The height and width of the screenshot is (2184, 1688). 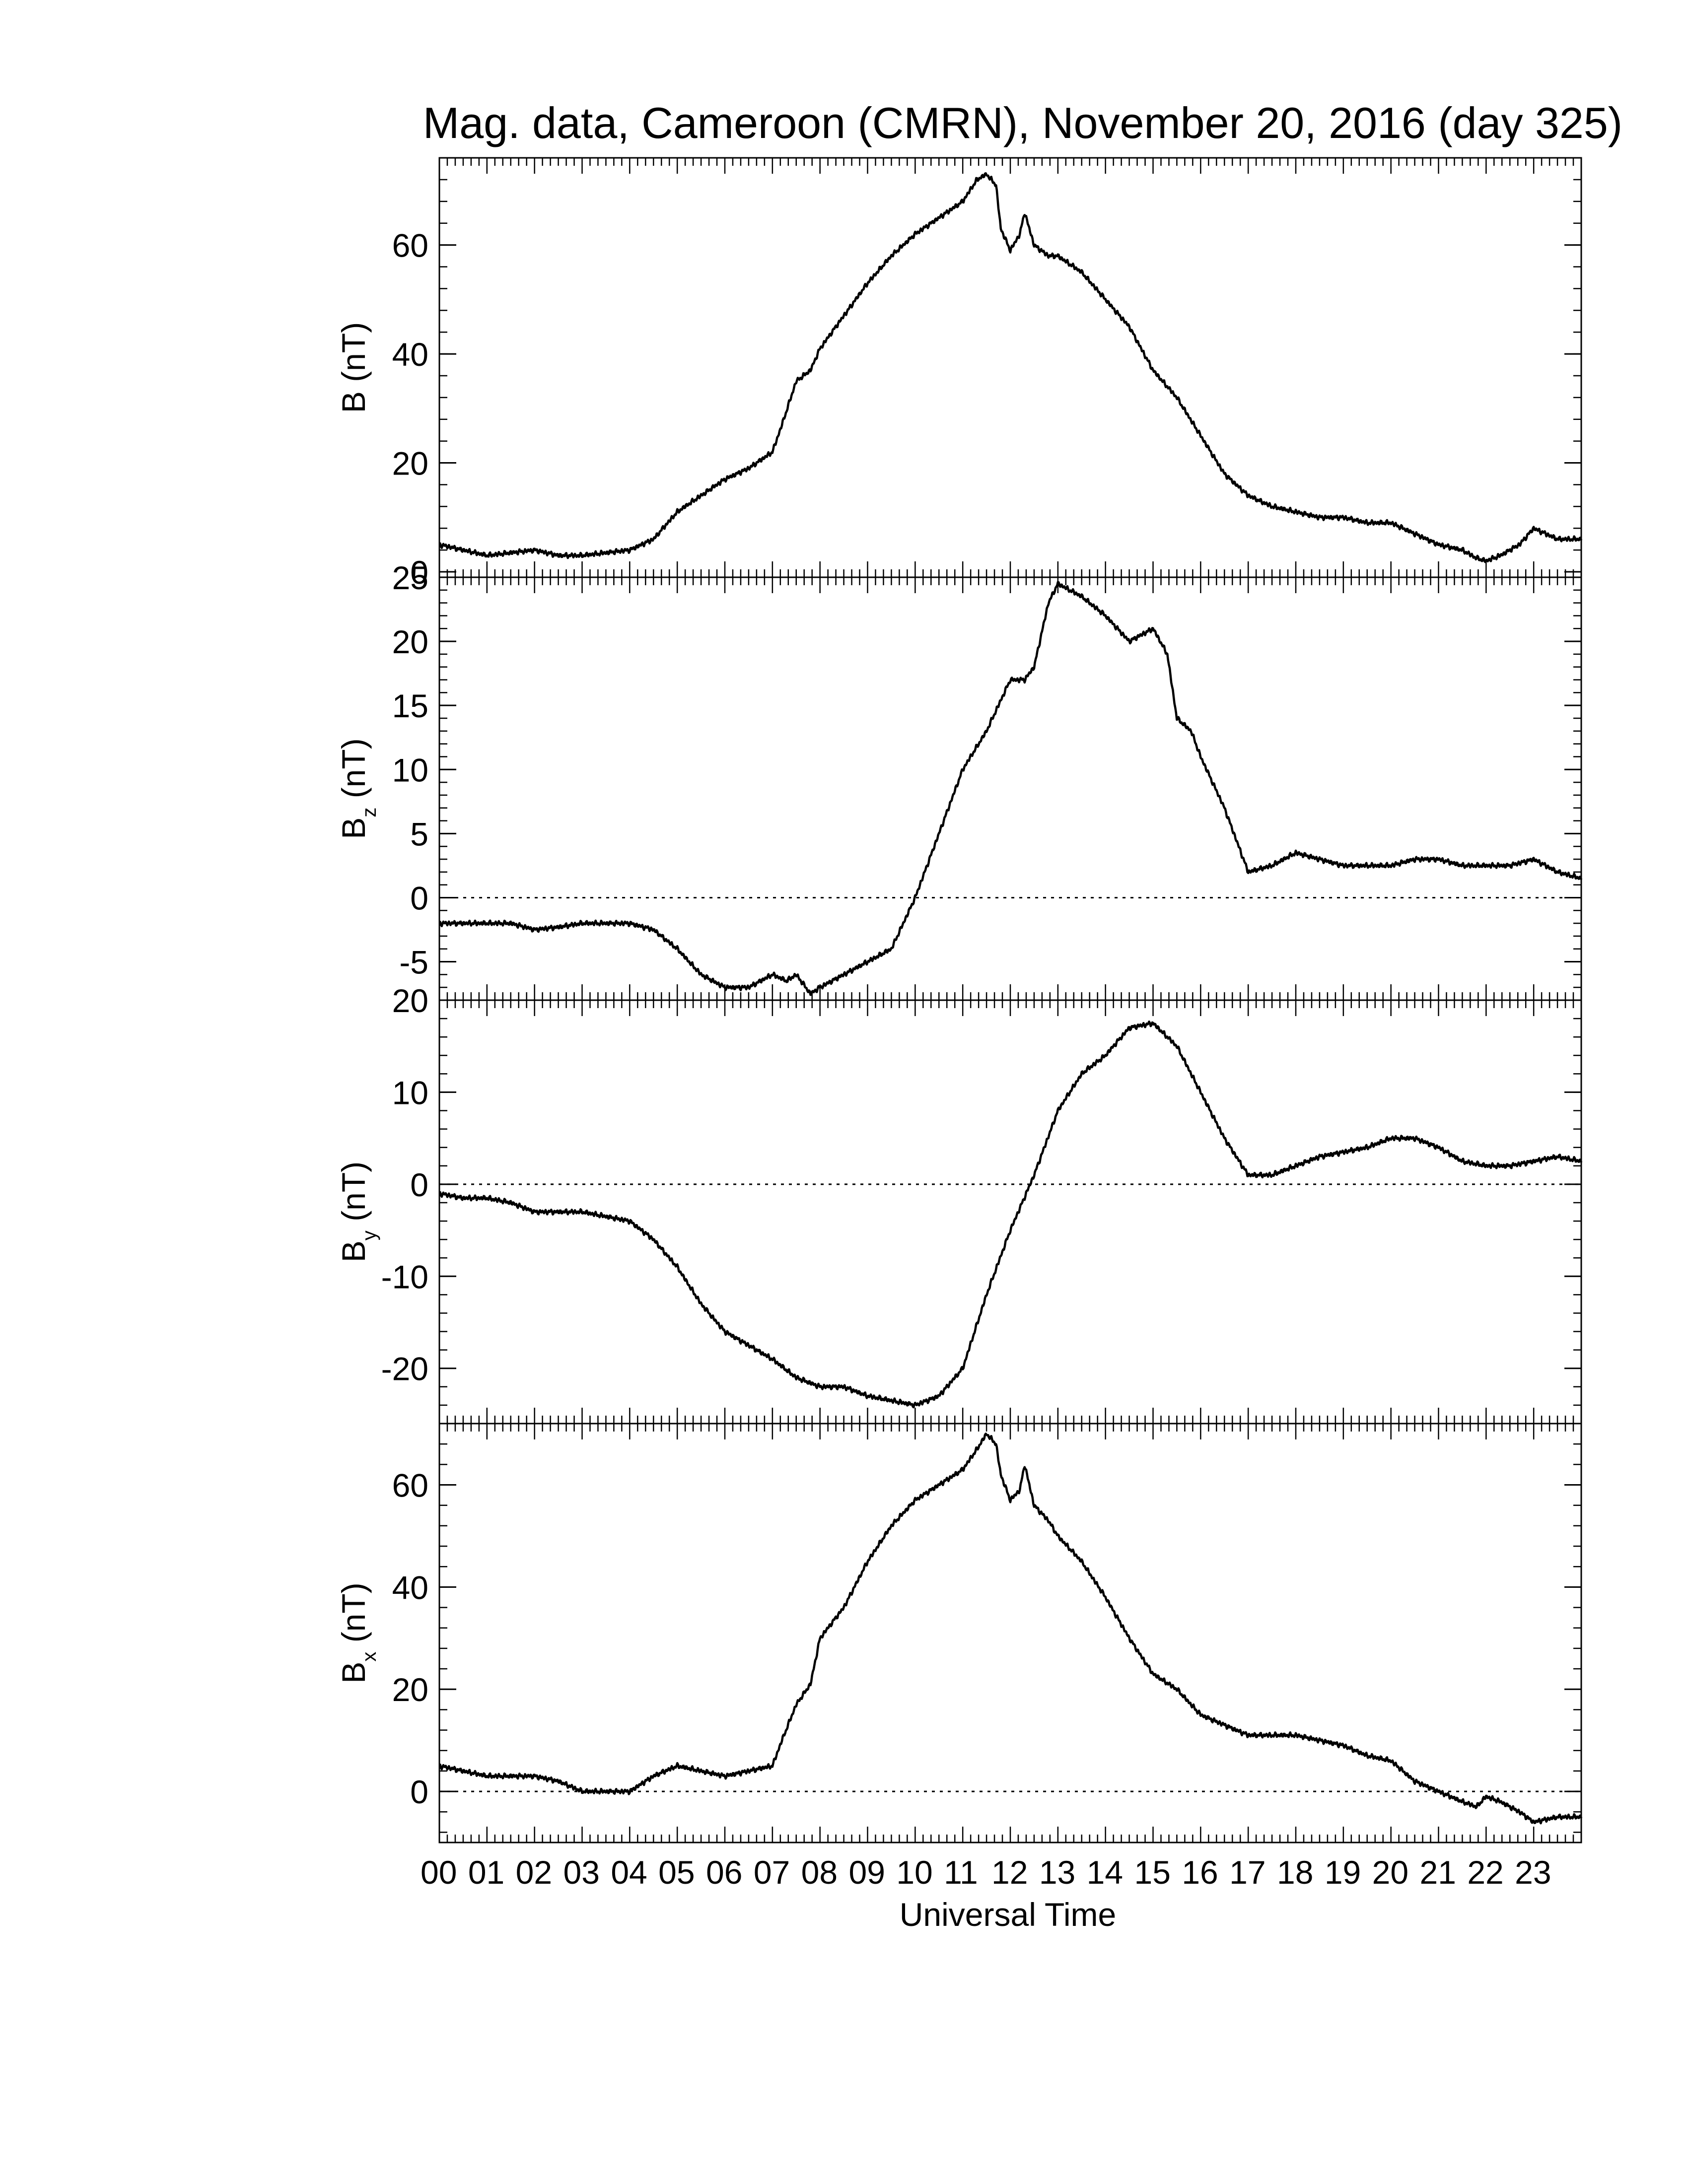 I want to click on panel-b-total: 0 20 40 60 B (nT), so click(x=959, y=374).